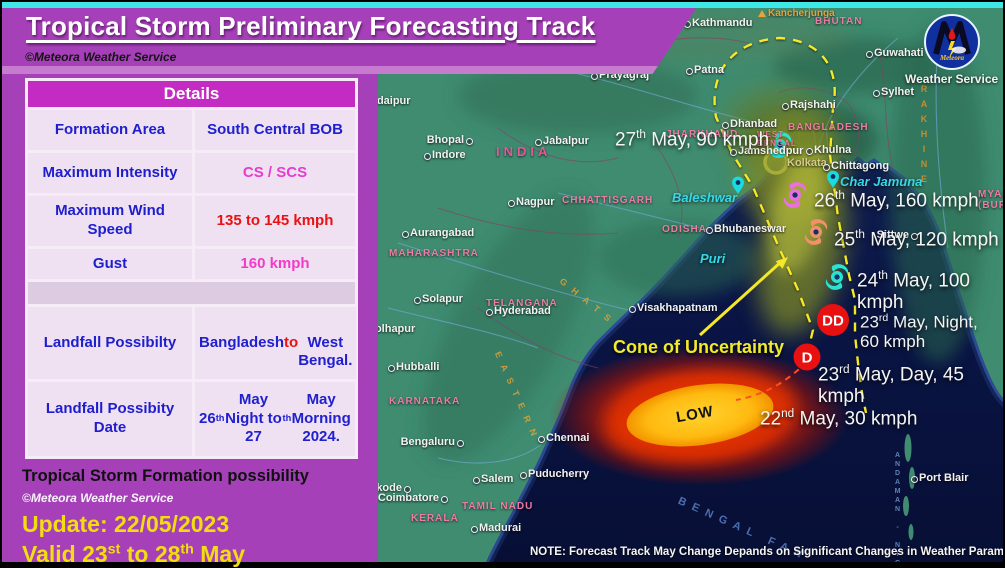  What do you see at coordinates (801, 13) in the screenshot?
I see `peak-label: Kancherjunga` at bounding box center [801, 13].